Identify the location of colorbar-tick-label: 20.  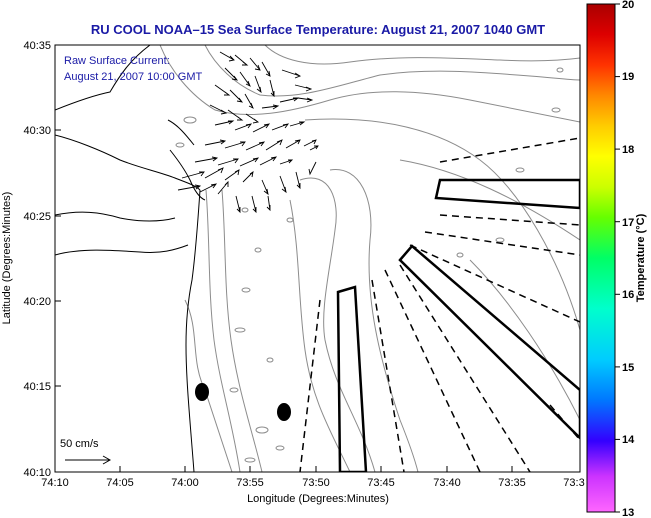
(628, 5).